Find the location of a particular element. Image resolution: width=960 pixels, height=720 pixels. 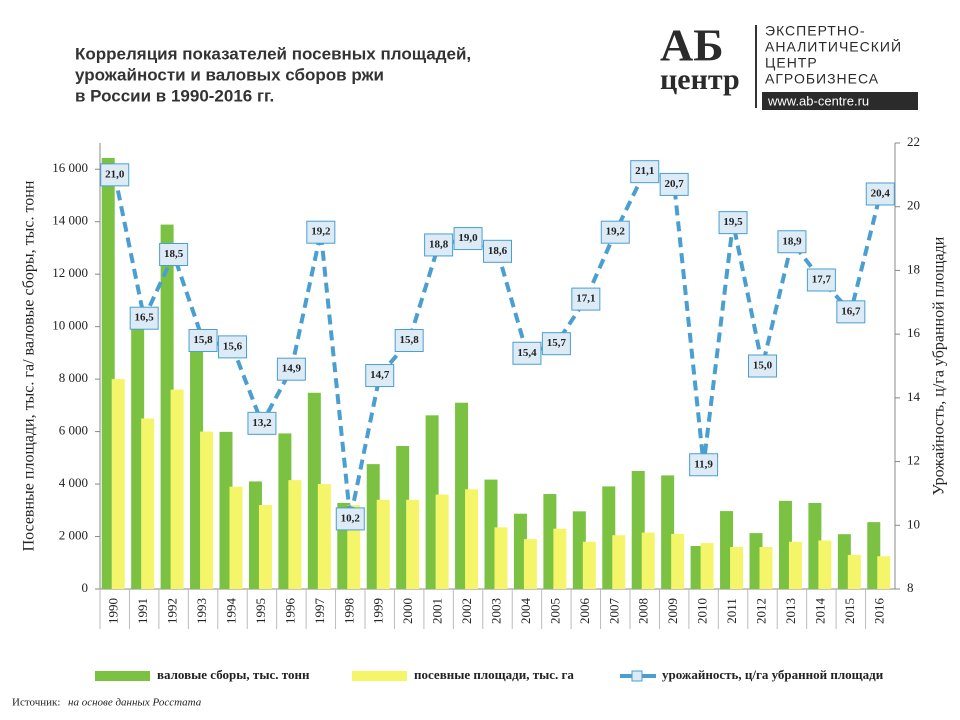

y2-tick-label: 20 is located at coordinates (913, 205).